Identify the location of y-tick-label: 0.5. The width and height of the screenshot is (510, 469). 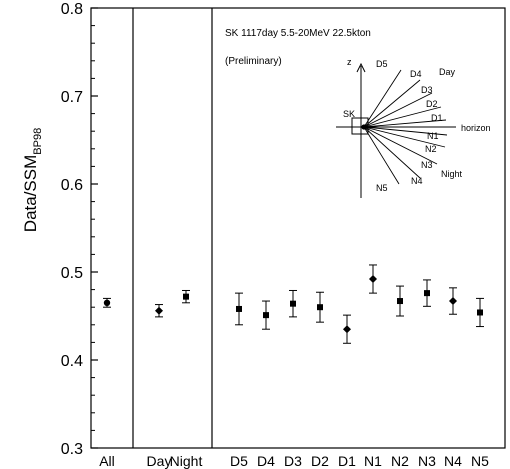
(72, 273).